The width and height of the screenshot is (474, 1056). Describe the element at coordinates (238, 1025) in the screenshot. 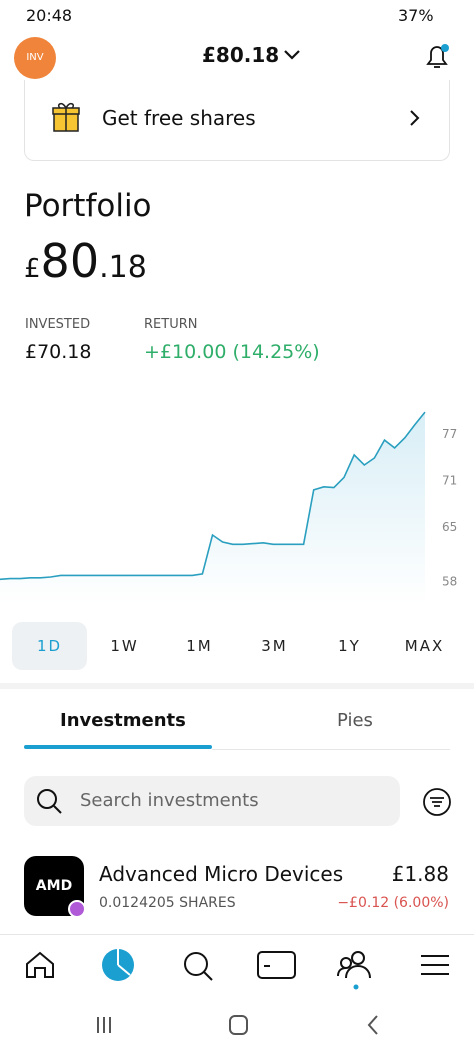

I see `home-button` at that location.